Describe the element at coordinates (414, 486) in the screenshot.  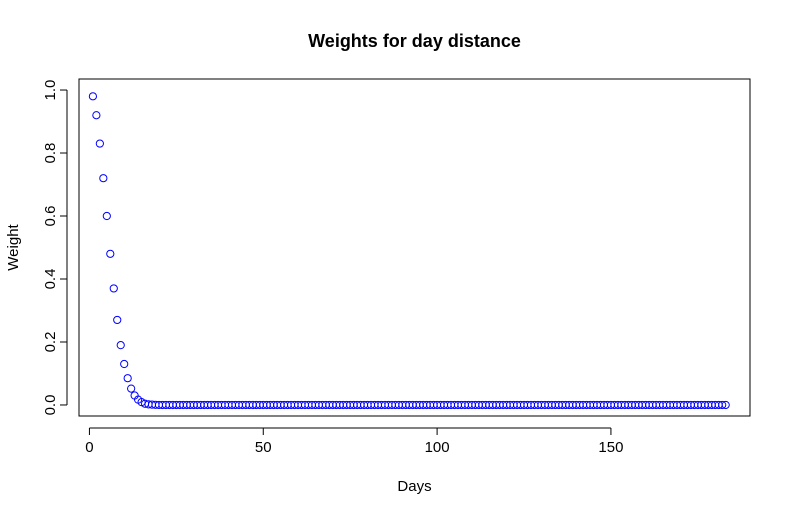
I see `x-axis-label: Days` at that location.